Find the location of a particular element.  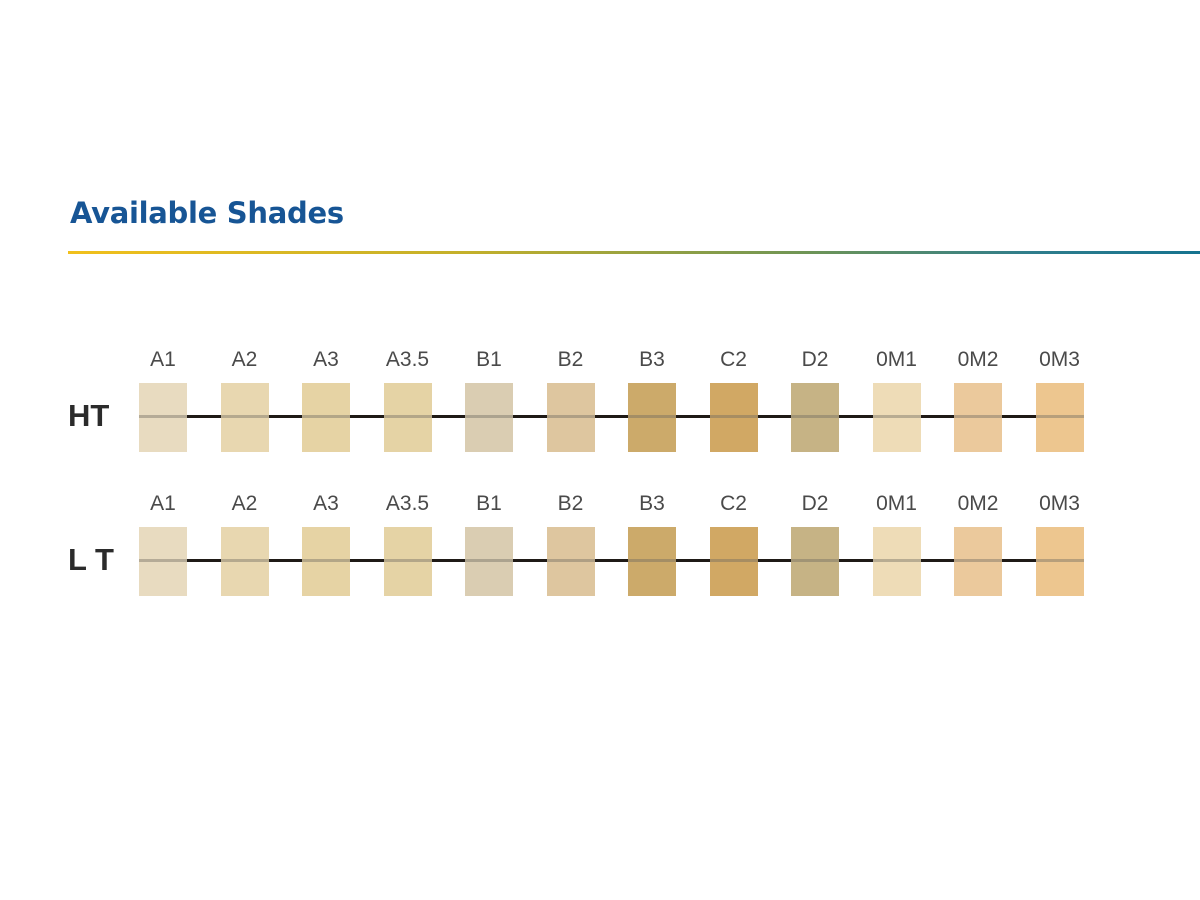

page-title: Available Shades is located at coordinates (207, 213).